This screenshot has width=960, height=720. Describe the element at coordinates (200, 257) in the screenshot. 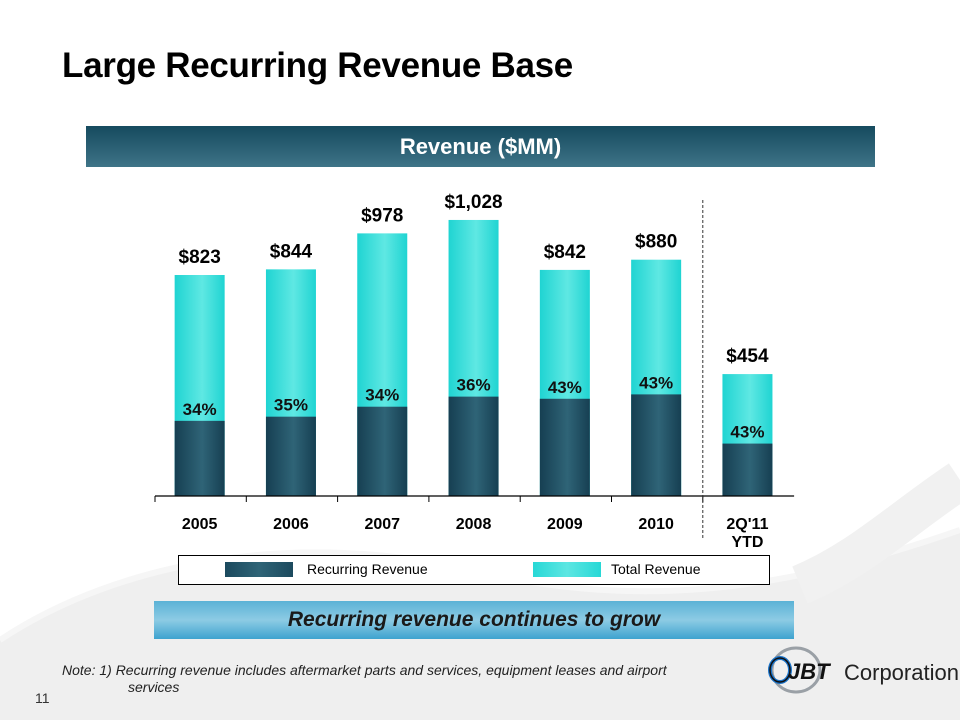

I see `data-label-total: $823` at that location.